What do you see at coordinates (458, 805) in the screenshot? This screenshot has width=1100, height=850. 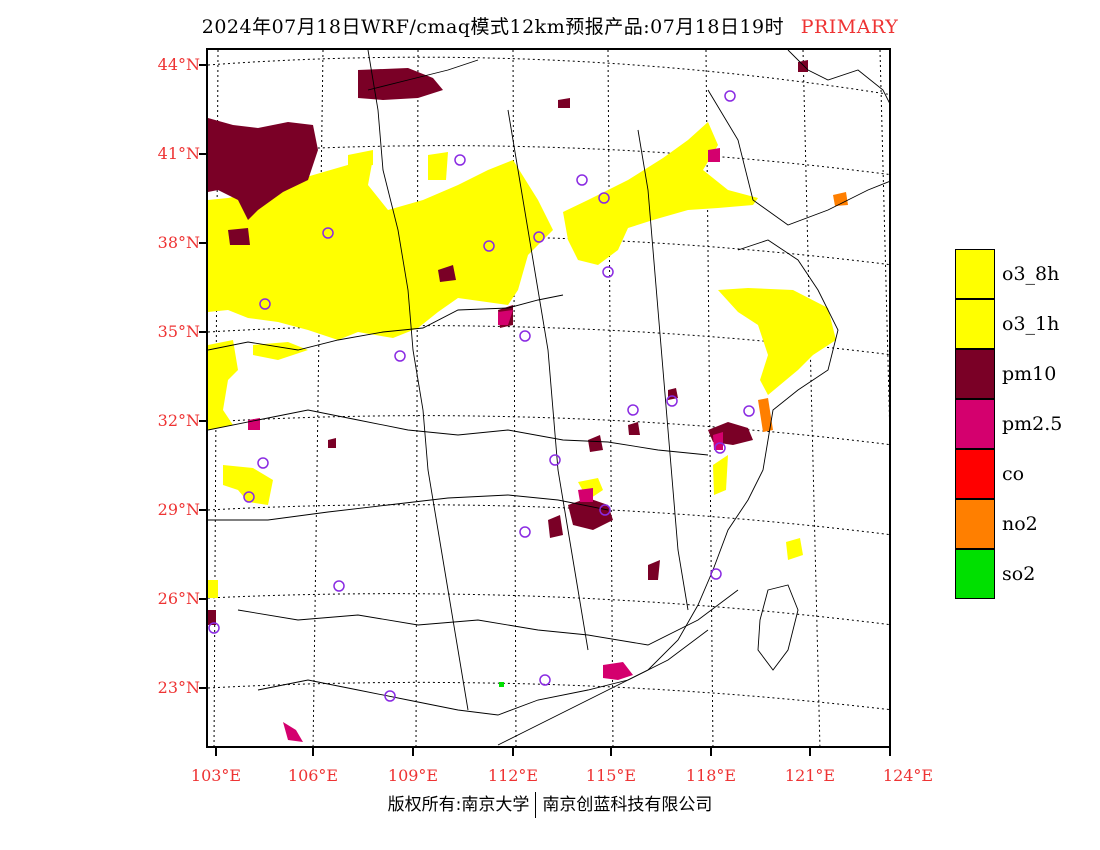 I see `copyright-left: 版权所有:南京大学` at bounding box center [458, 805].